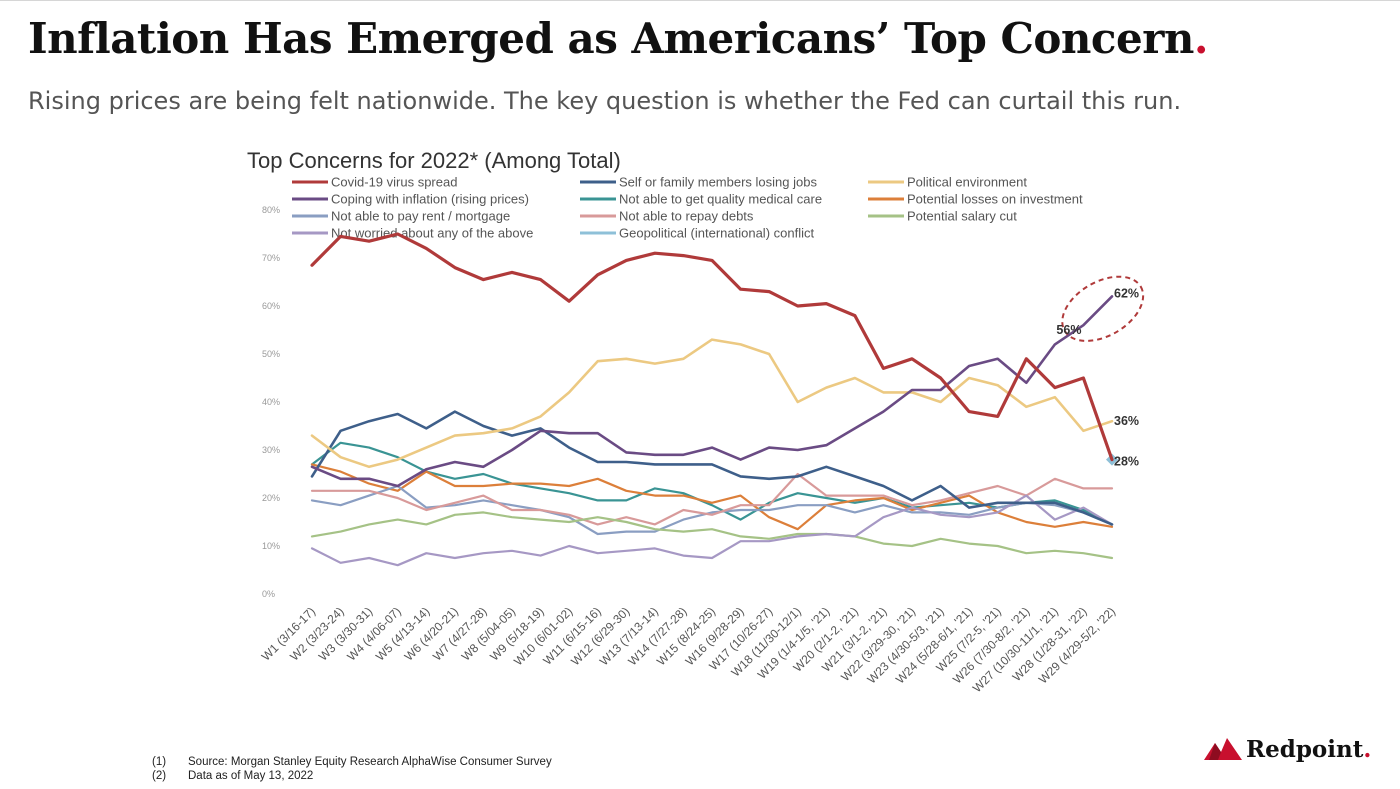 This screenshot has width=1400, height=789. I want to click on legend-item: Geopolitical (international) conflict, so click(716, 233).